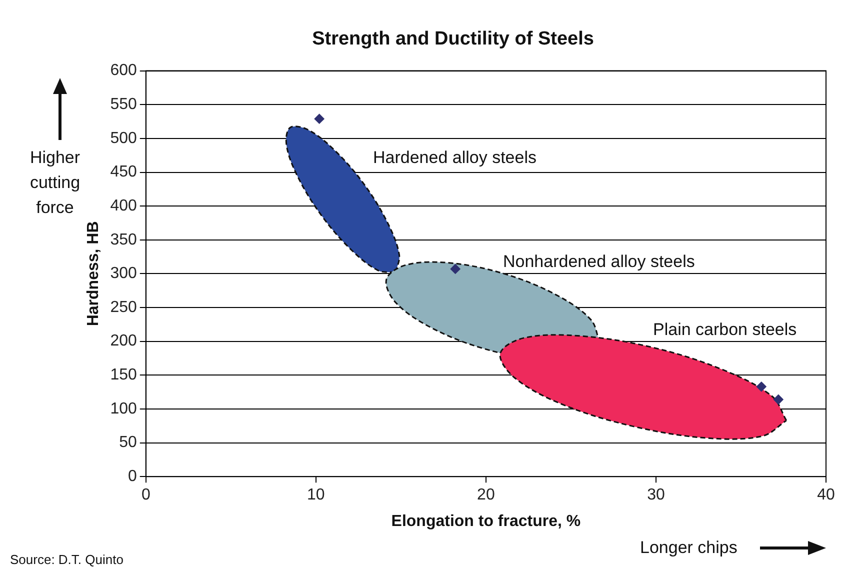 This screenshot has width=864, height=575. Describe the element at coordinates (486, 521) in the screenshot. I see `x-axis-title: Elongation to fracture, %` at that location.